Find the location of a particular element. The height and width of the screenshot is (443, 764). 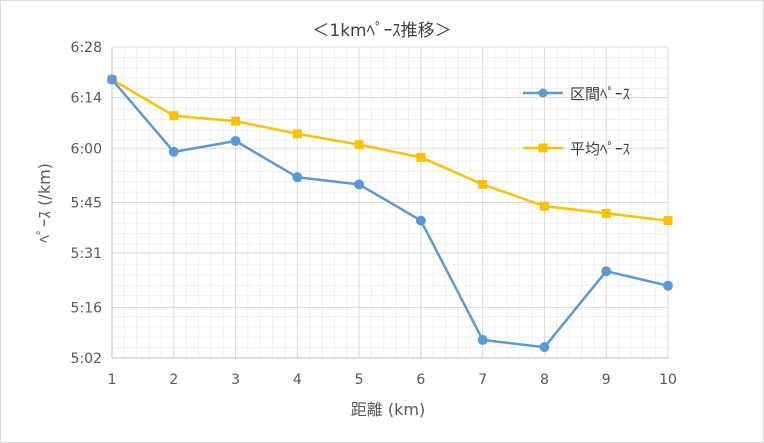

x-tick-labels: 1 2 3 4 5 6 7 8 9 10 is located at coordinates (392, 380).